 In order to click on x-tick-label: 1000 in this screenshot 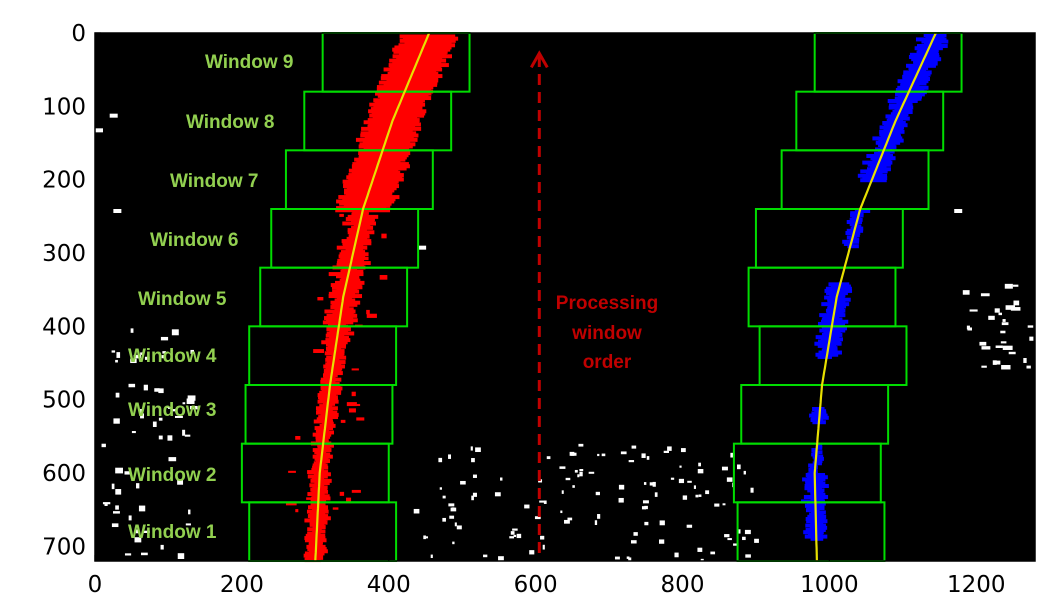, I will do `click(829, 585)`.